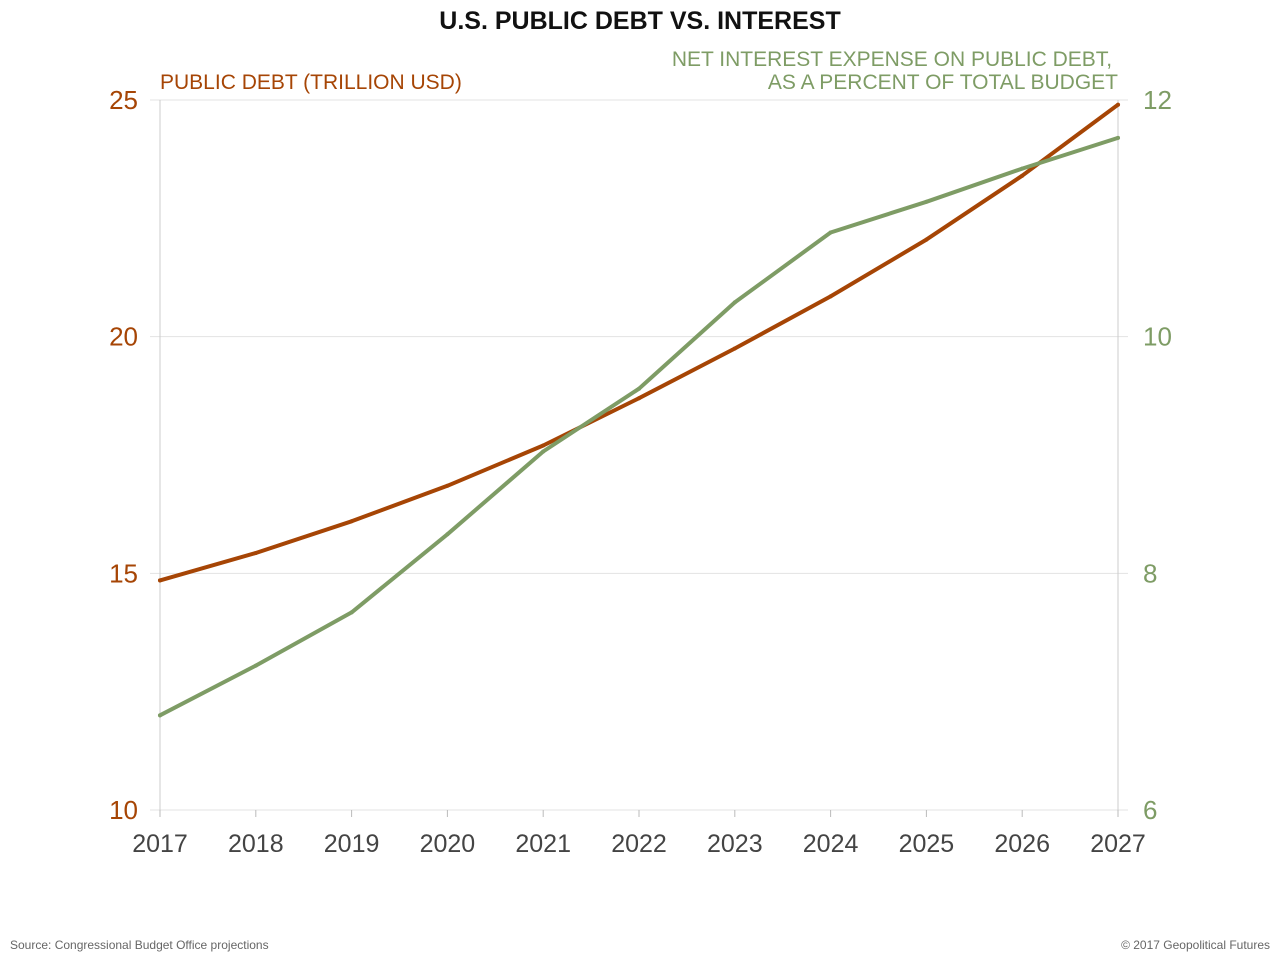 This screenshot has width=1280, height=960. What do you see at coordinates (943, 82) in the screenshot?
I see `right-axis-title-line-2: AS A PERCENT OF TOTAL BUDGET` at bounding box center [943, 82].